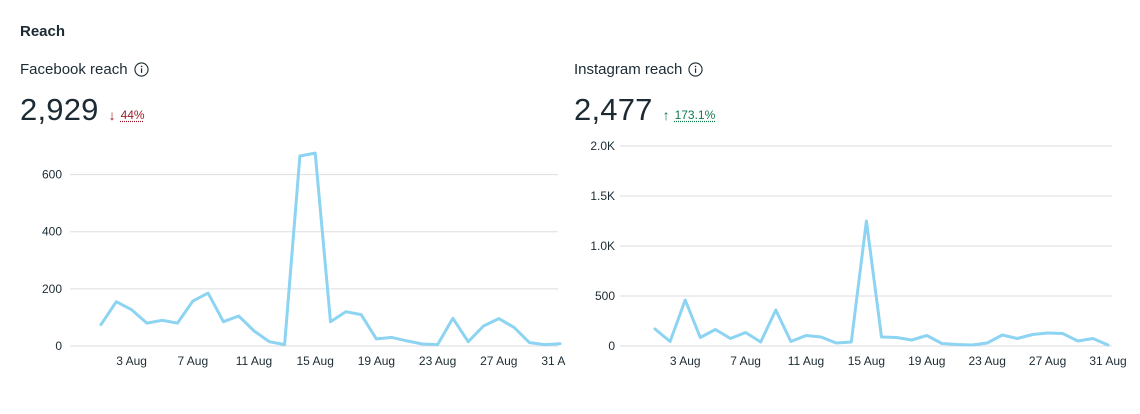  What do you see at coordinates (59, 109) in the screenshot?
I see `facebook-reach-value: 2,929` at bounding box center [59, 109].